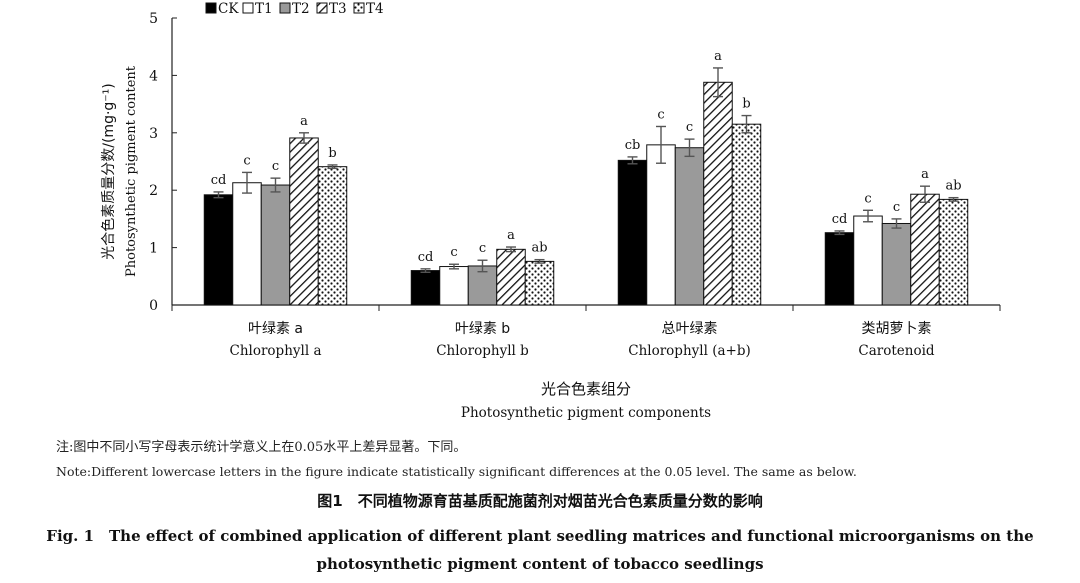 This screenshot has width=1080, height=583. Describe the element at coordinates (482, 351) in the screenshot. I see `category-label-en: Chlorophyll b` at that location.